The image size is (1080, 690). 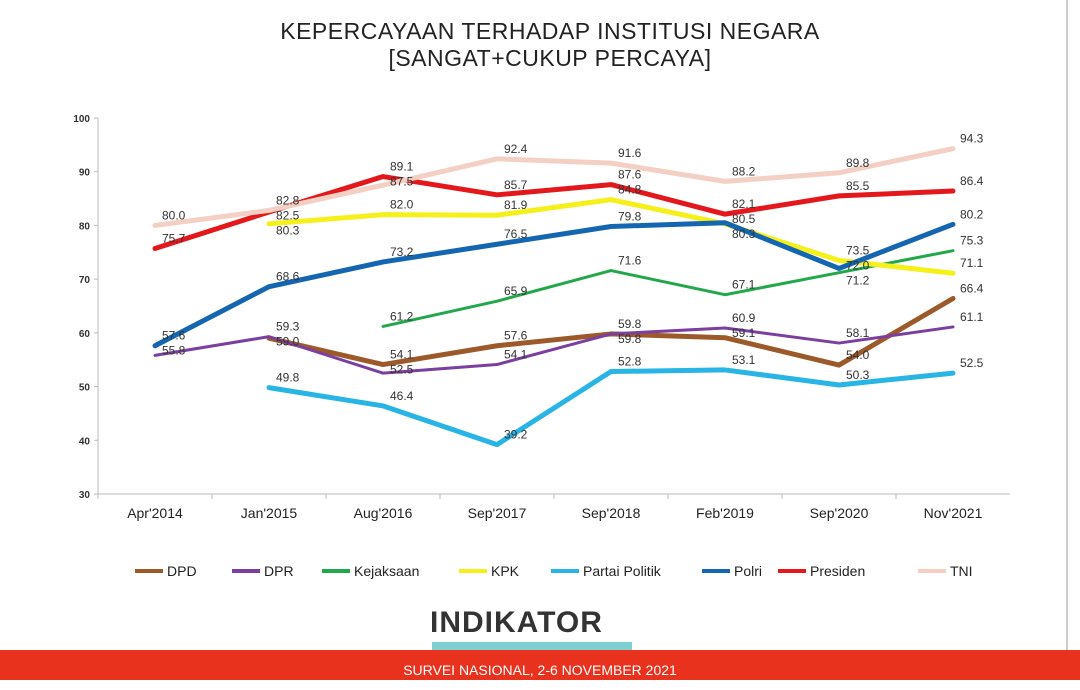 I want to click on data-label: 87.6, so click(x=630, y=175).